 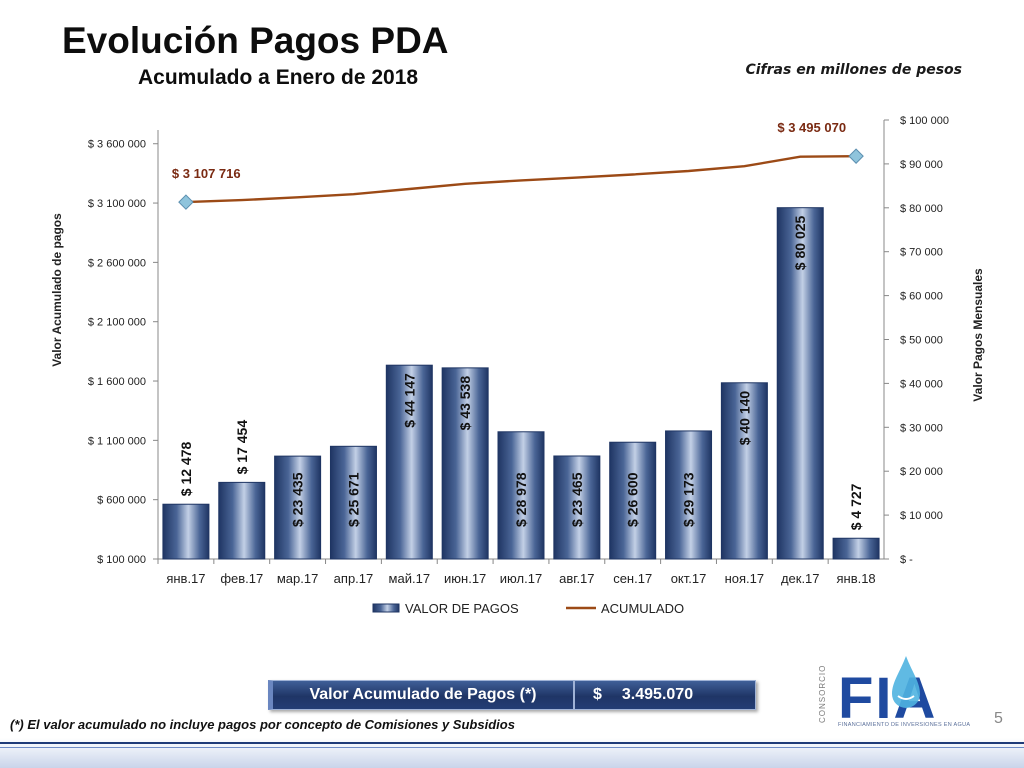 What do you see at coordinates (811, 127) in the screenshot?
I see `line-point-label: $ 3 495 070` at bounding box center [811, 127].